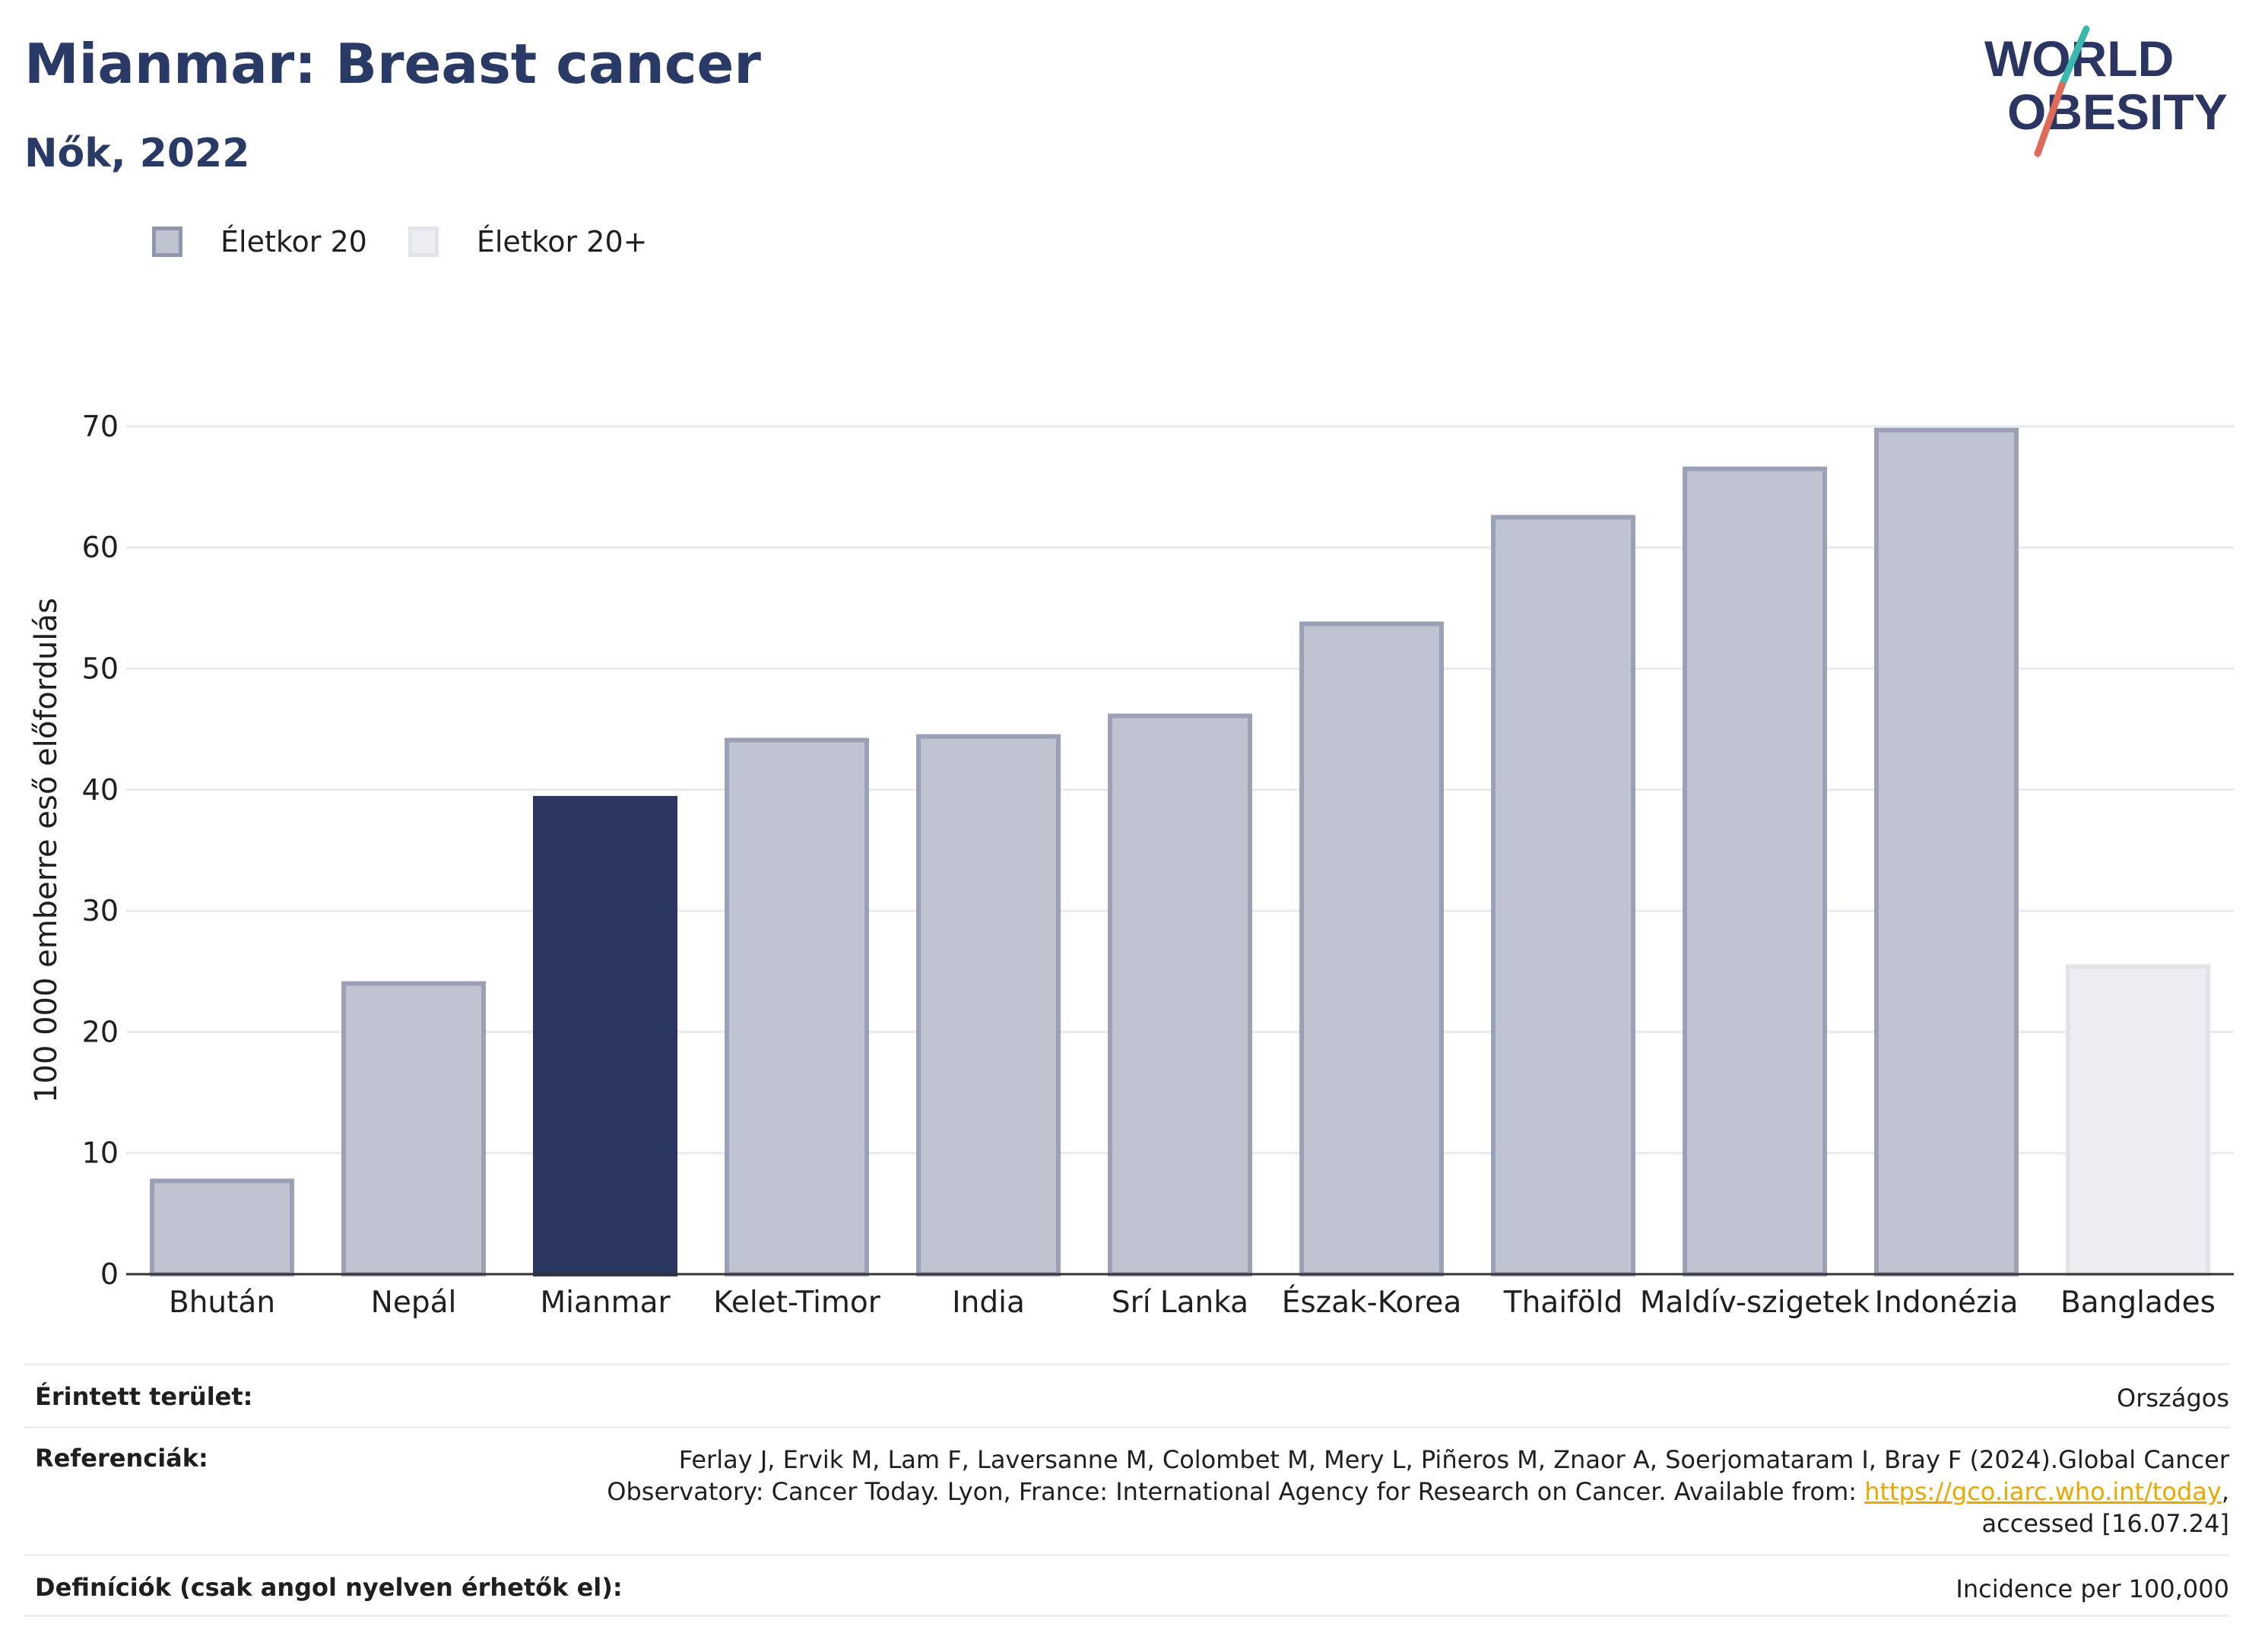 The width and height of the screenshot is (2249, 1652). I want to click on legend-label-age-20: Életkor 20, so click(293, 241).